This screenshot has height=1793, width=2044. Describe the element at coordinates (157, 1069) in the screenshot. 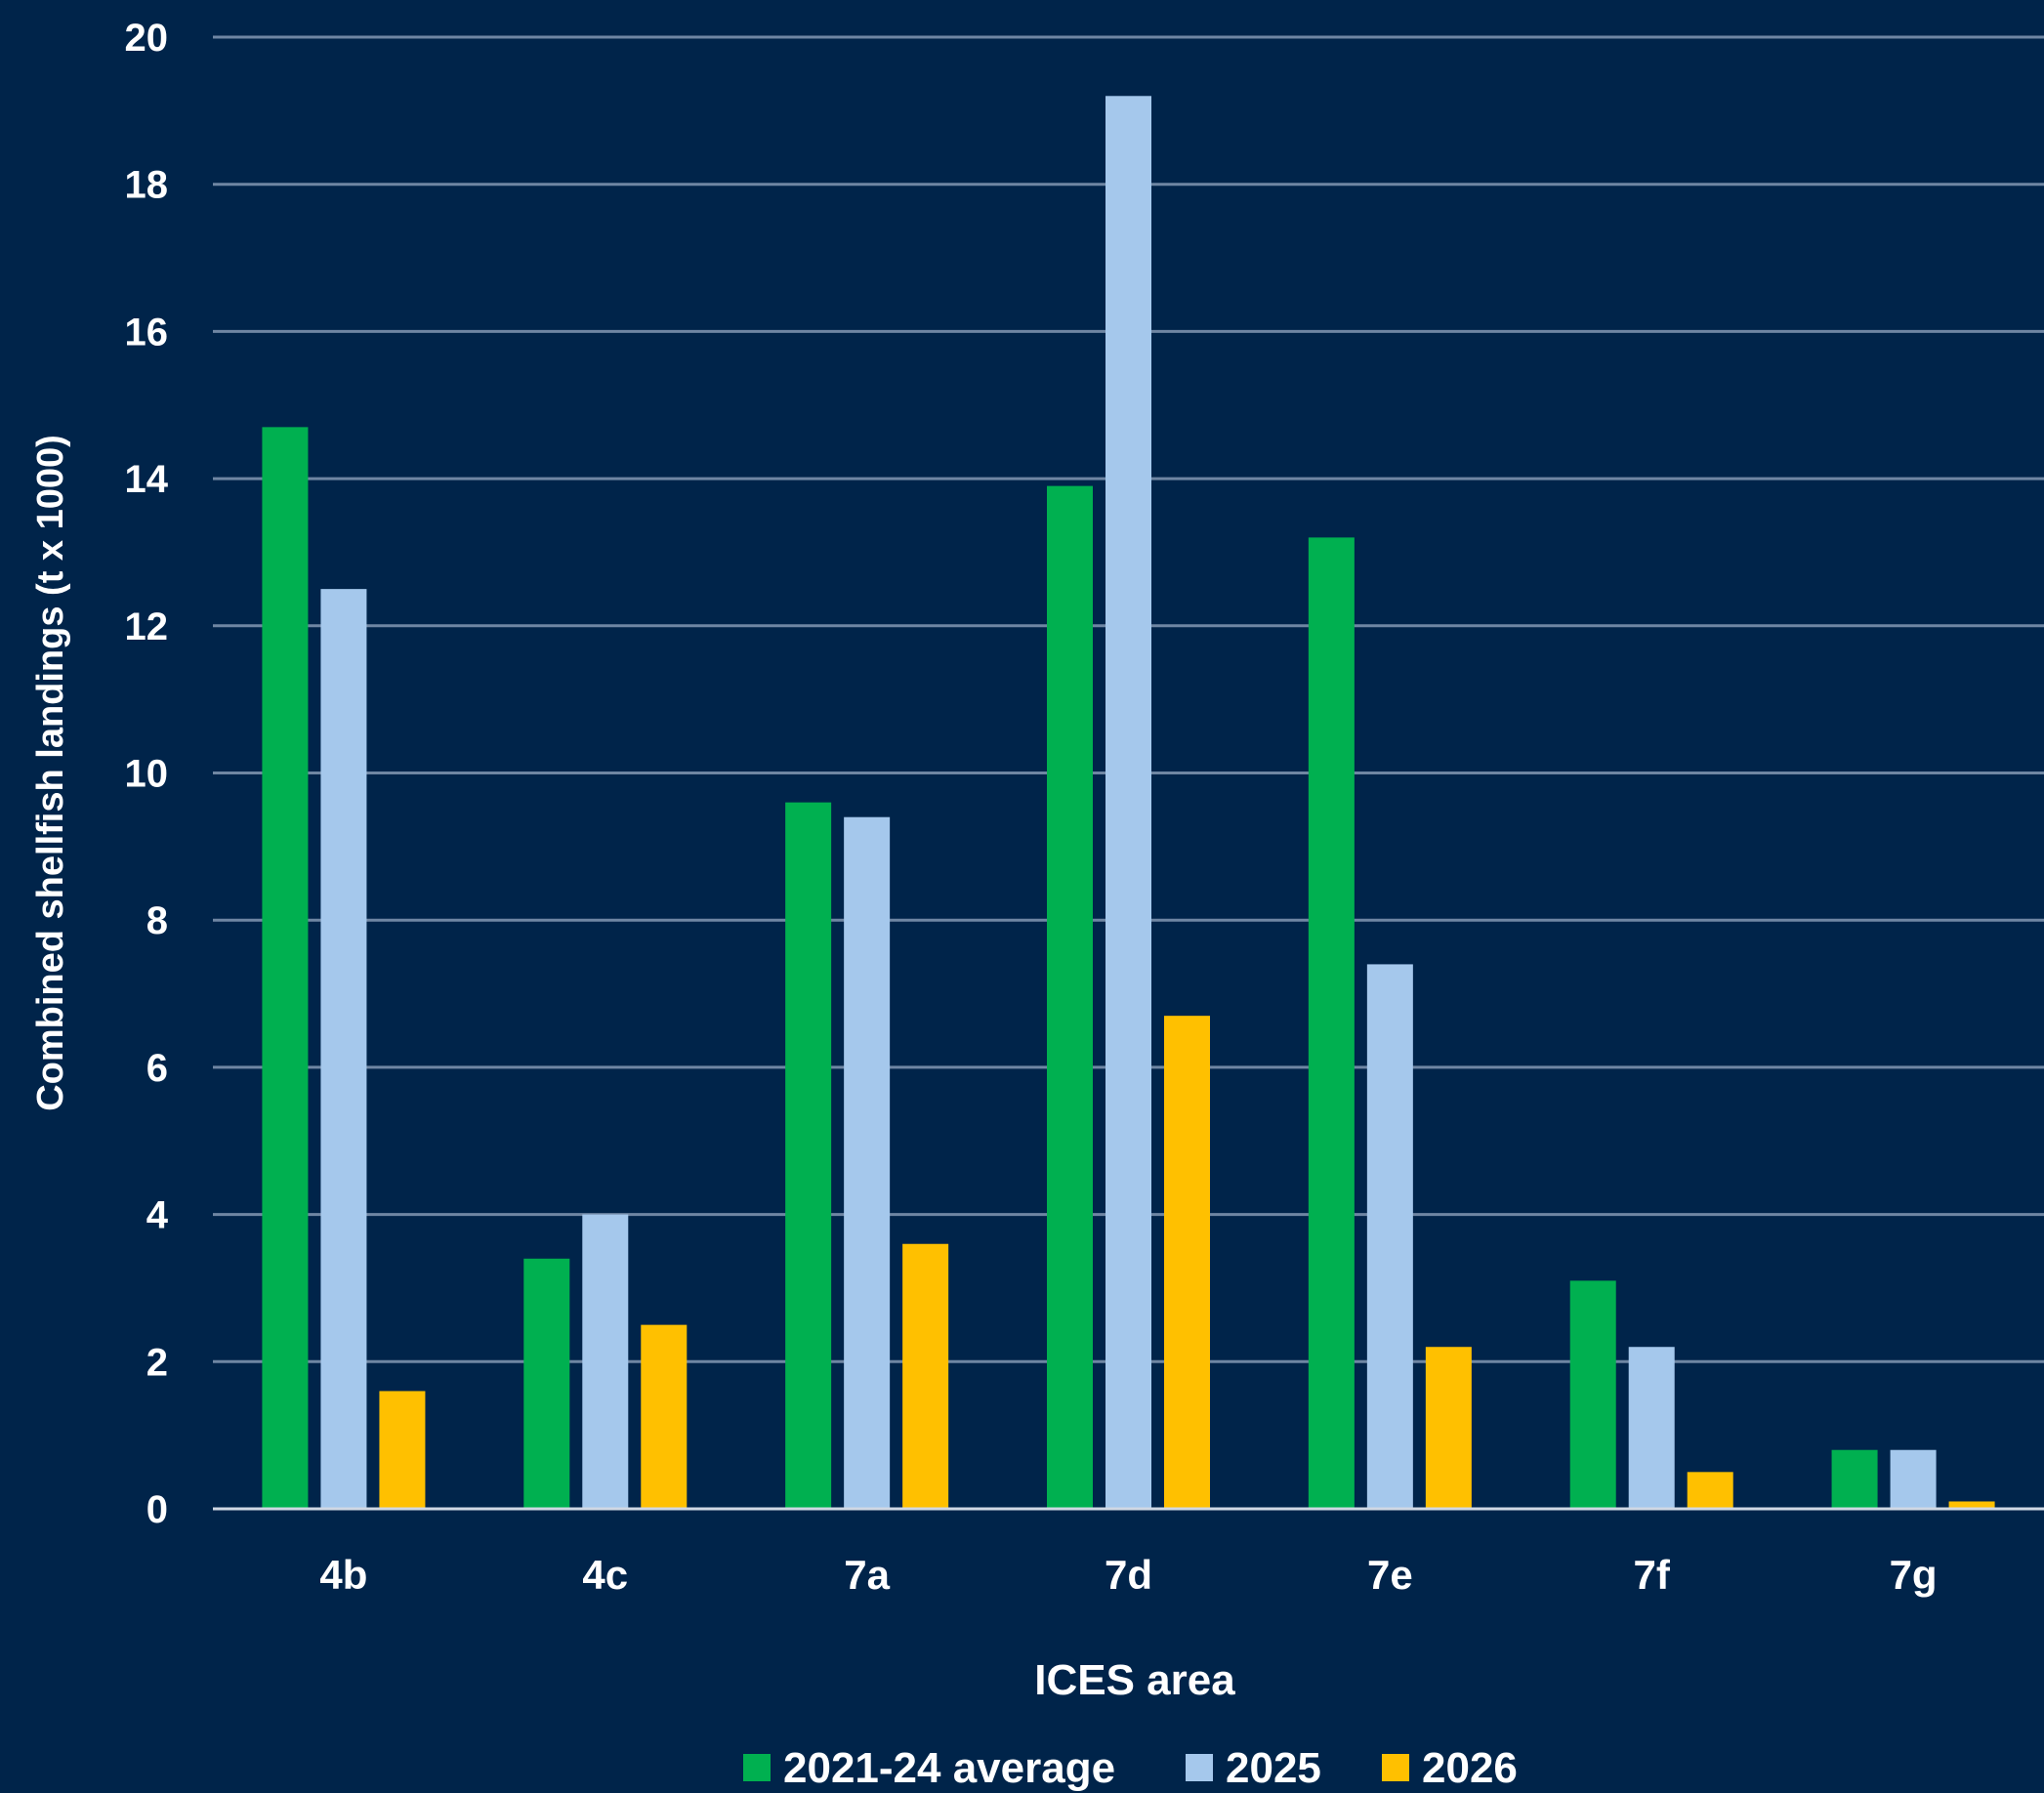

I see `y-tick-label: 6` at that location.